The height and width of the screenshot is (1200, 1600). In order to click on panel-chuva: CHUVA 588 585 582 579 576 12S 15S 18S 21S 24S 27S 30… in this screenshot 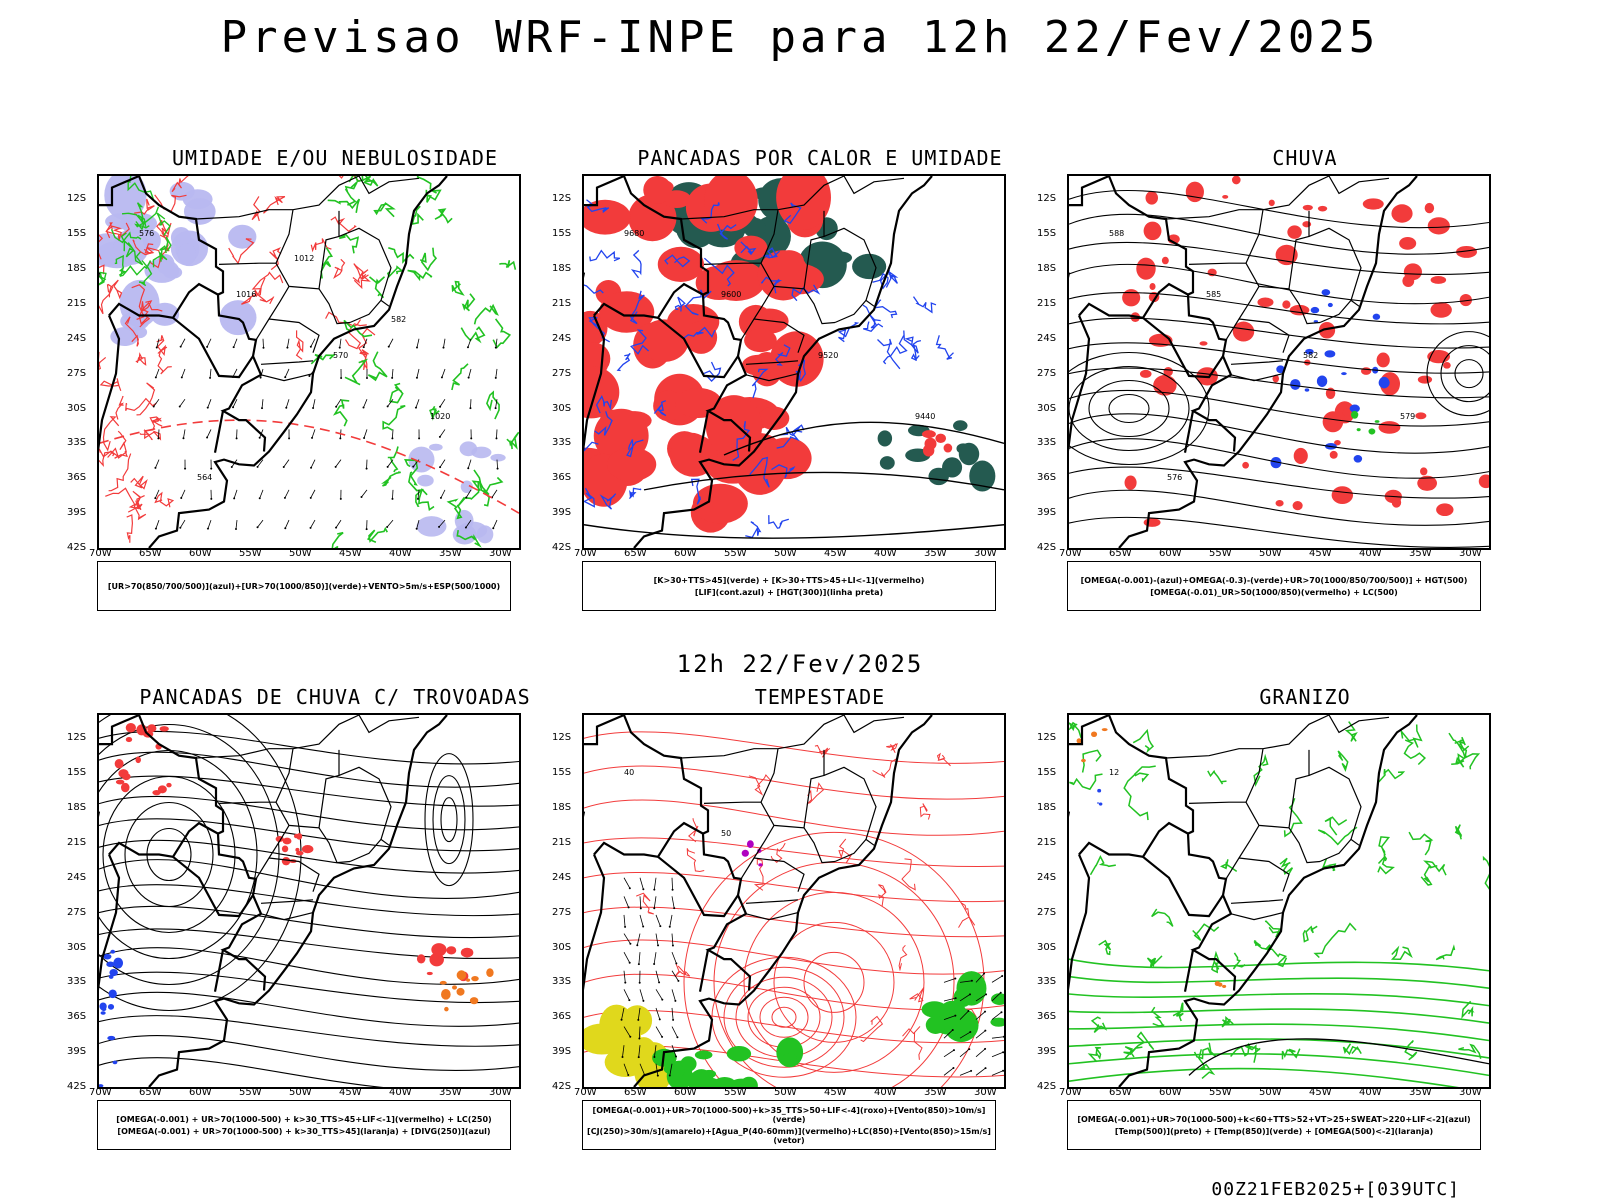, I will do `click(1296, 386)`.